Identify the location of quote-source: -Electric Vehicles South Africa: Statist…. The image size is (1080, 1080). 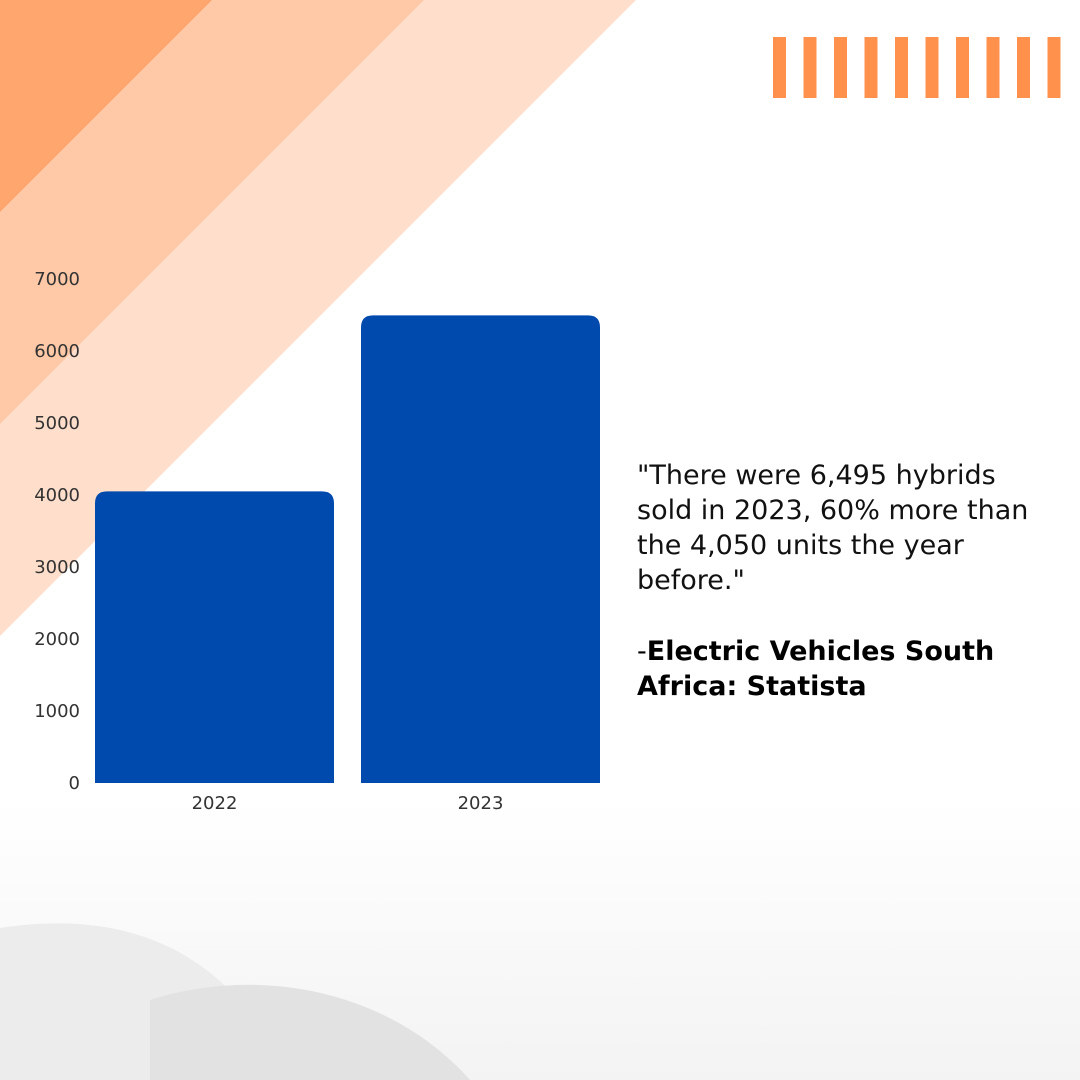
(847, 669).